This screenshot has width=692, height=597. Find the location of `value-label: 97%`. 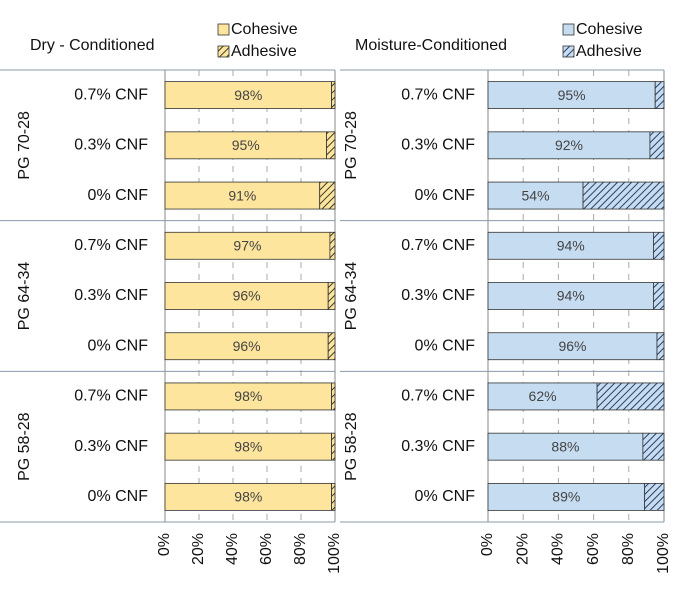

value-label: 97% is located at coordinates (247, 245).